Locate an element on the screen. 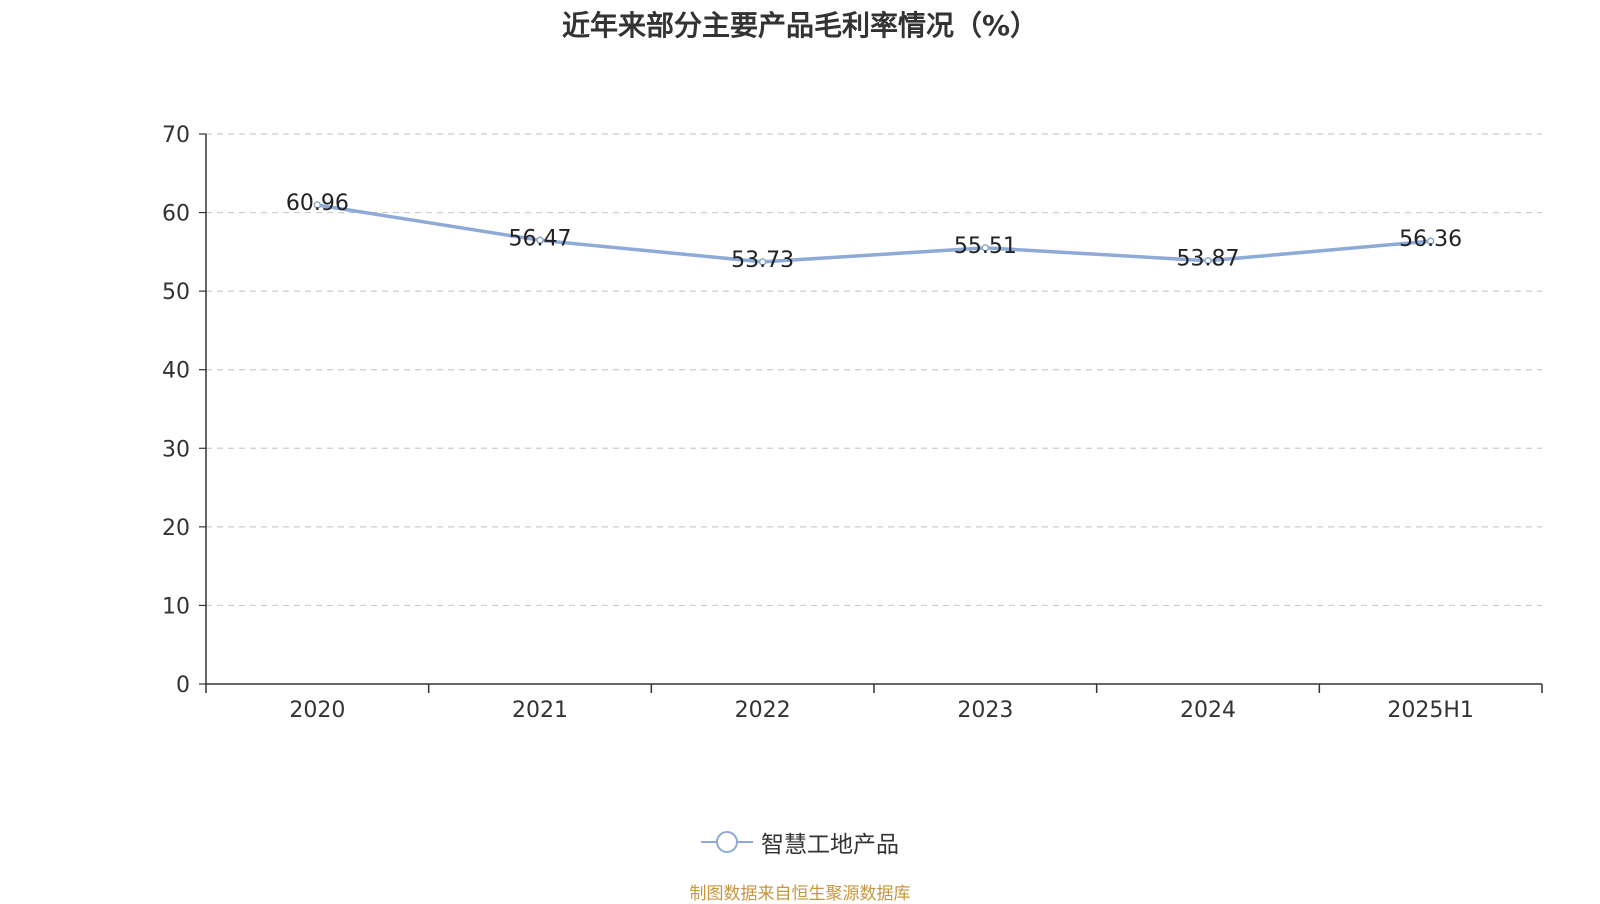 The width and height of the screenshot is (1600, 904). legend: 智慧工地产品 is located at coordinates (800, 842).